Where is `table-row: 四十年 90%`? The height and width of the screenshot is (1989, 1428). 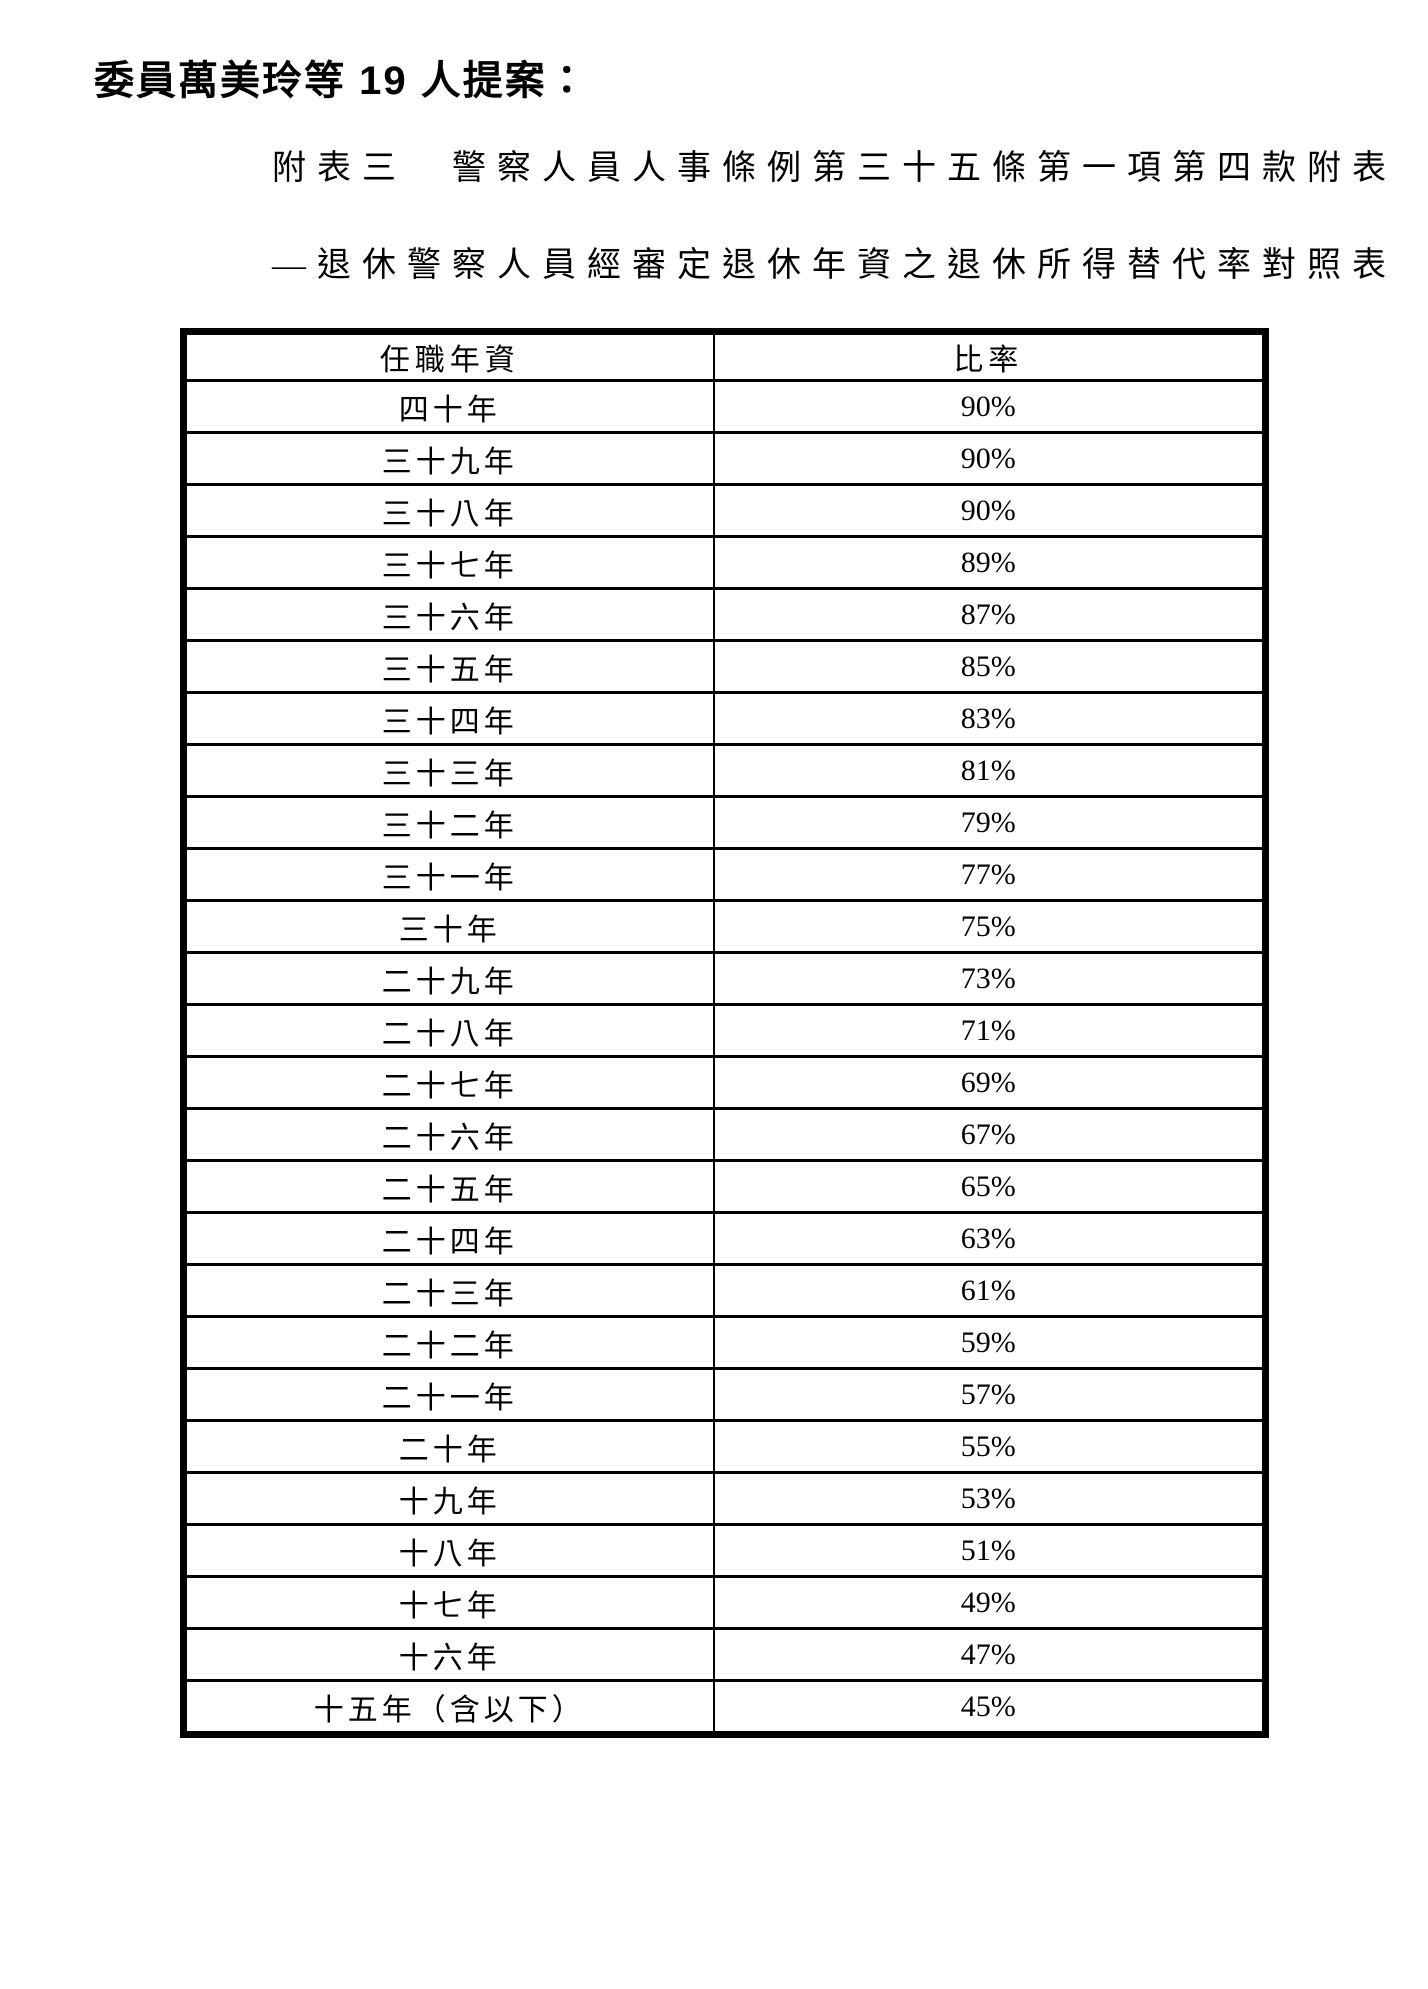
table-row: 四十年 90% is located at coordinates (724, 406).